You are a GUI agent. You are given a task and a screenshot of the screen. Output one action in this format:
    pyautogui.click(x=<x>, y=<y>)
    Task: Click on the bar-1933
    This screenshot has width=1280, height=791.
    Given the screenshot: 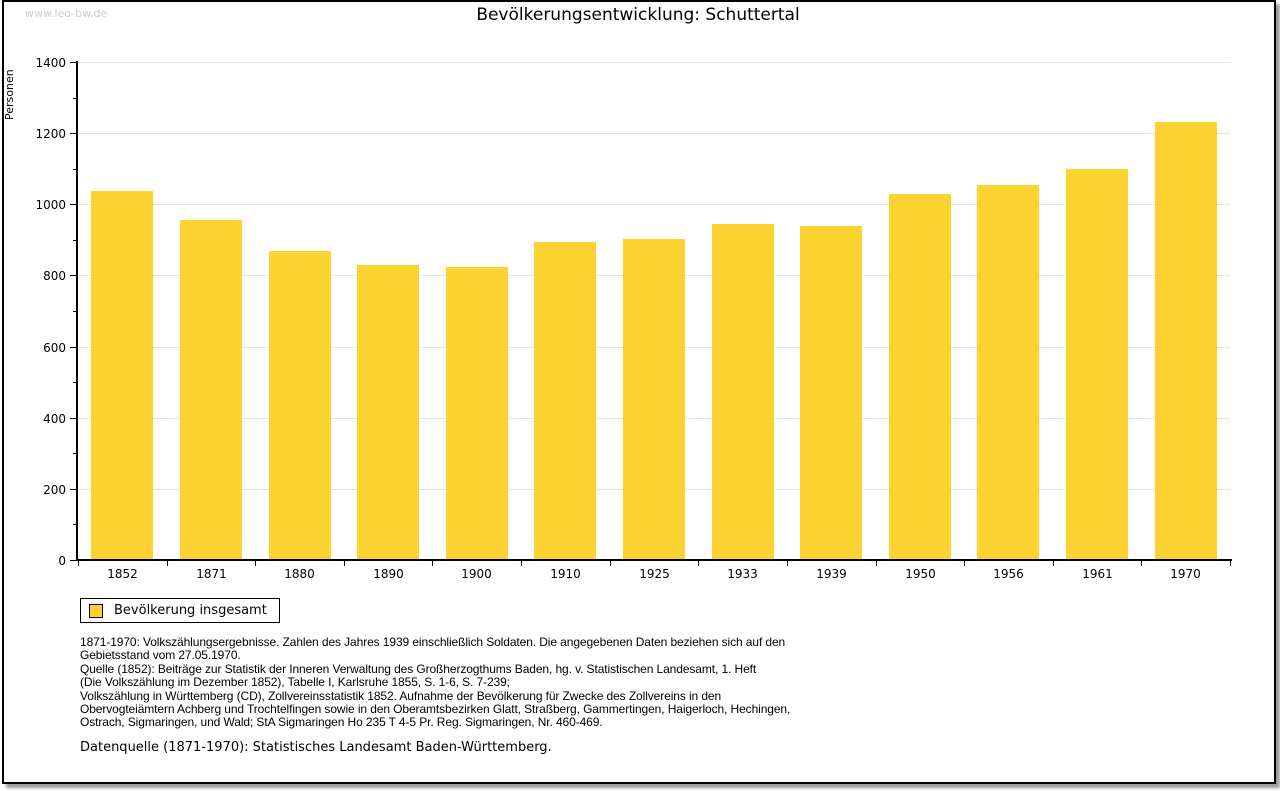 What is the action you would take?
    pyautogui.click(x=743, y=391)
    